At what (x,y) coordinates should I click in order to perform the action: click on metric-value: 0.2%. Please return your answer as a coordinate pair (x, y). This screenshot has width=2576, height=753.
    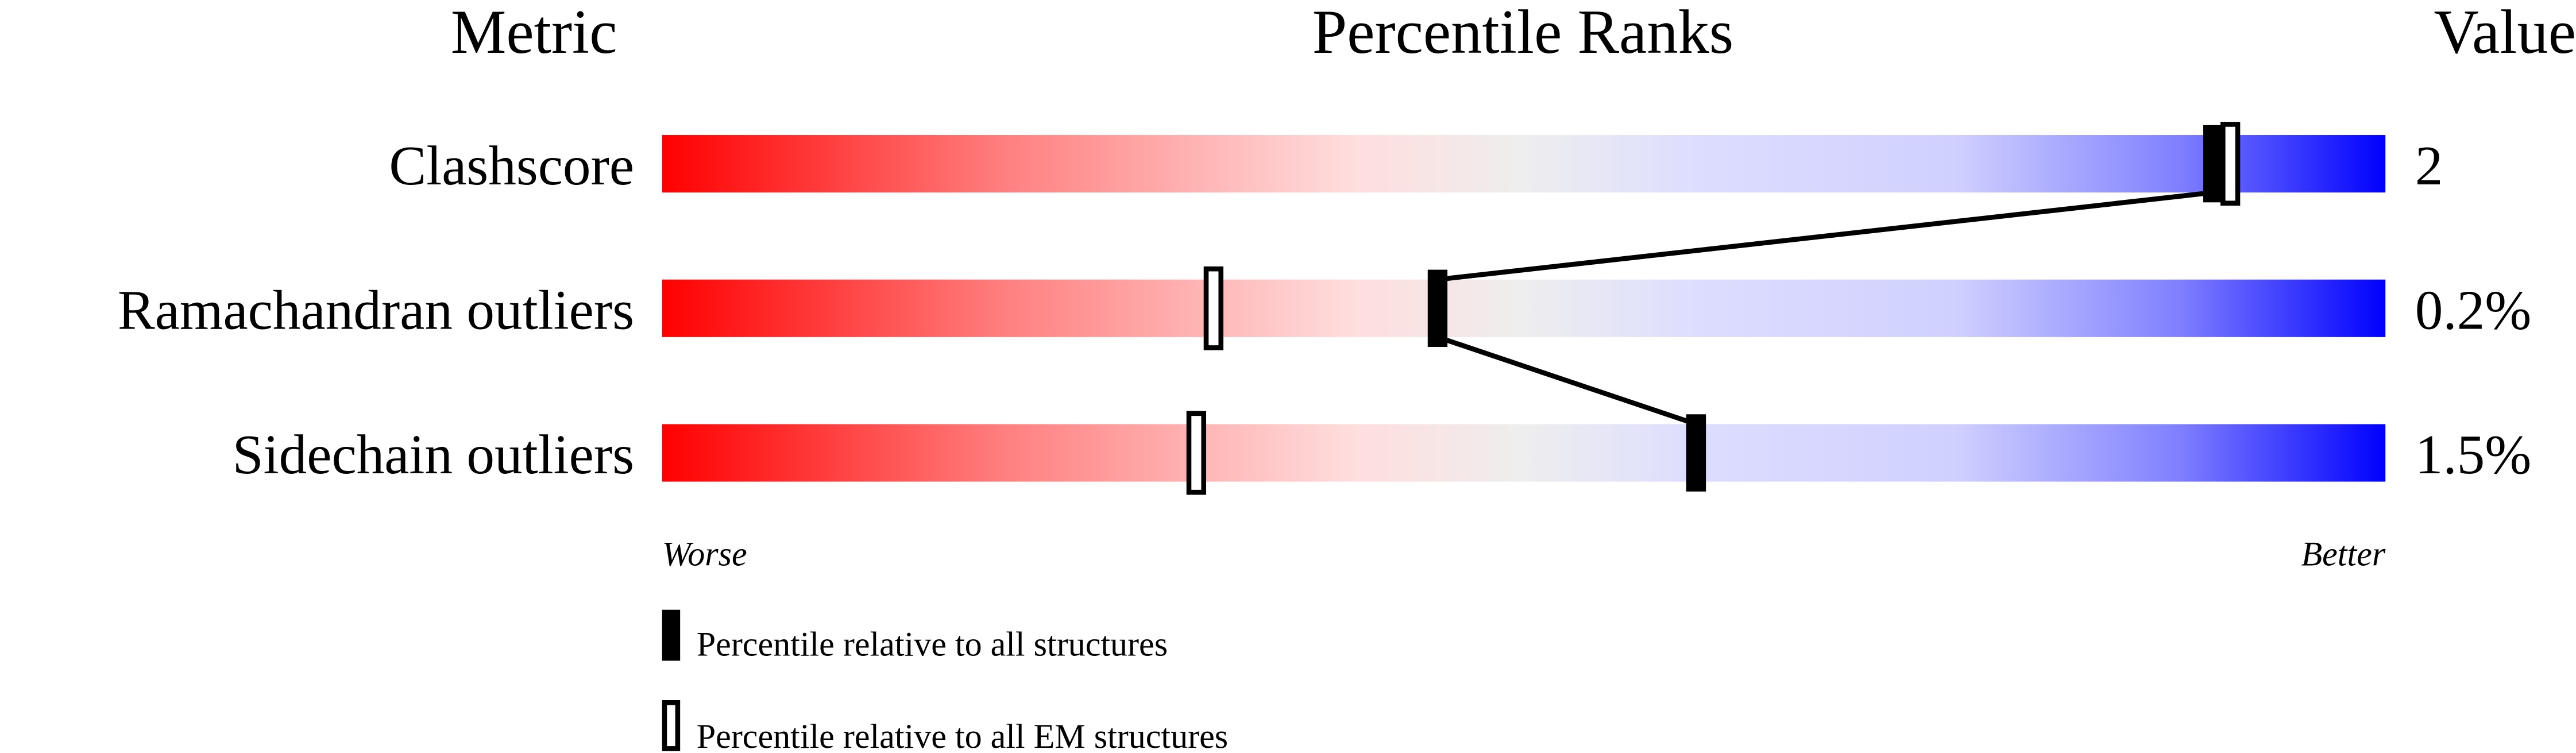
    Looking at the image, I should click on (2473, 311).